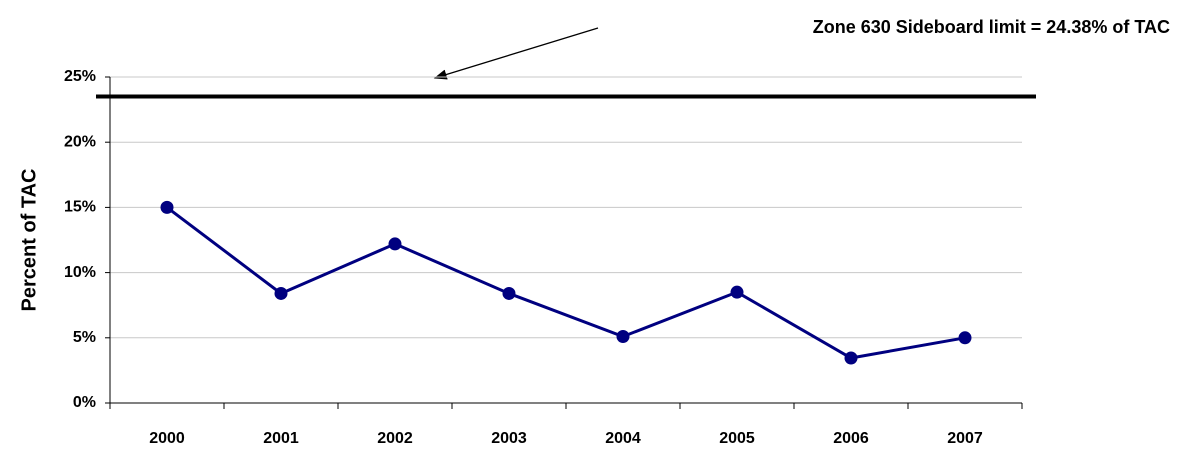  I want to click on x-tick-label: 2002, so click(395, 438).